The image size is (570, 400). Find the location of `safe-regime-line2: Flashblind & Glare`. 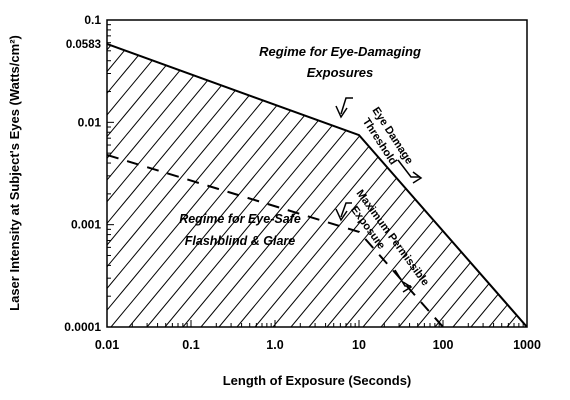

safe-regime-line2: Flashblind & Glare is located at coordinates (240, 241).